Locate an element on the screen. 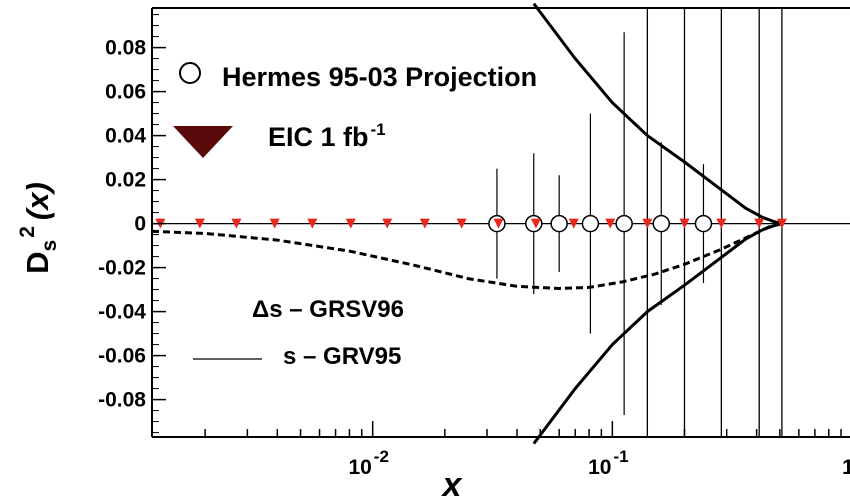 This screenshot has width=850, height=499. legend-hermes-marker is located at coordinates (190, 73).